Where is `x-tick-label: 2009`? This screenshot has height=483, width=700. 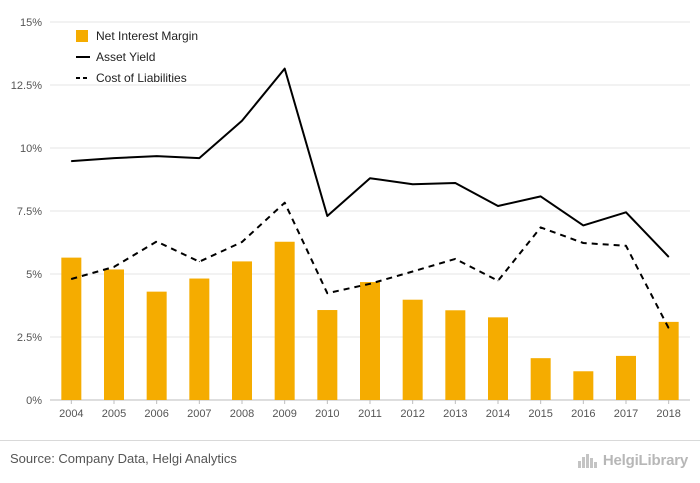 x-tick-label: 2009 is located at coordinates (284, 414).